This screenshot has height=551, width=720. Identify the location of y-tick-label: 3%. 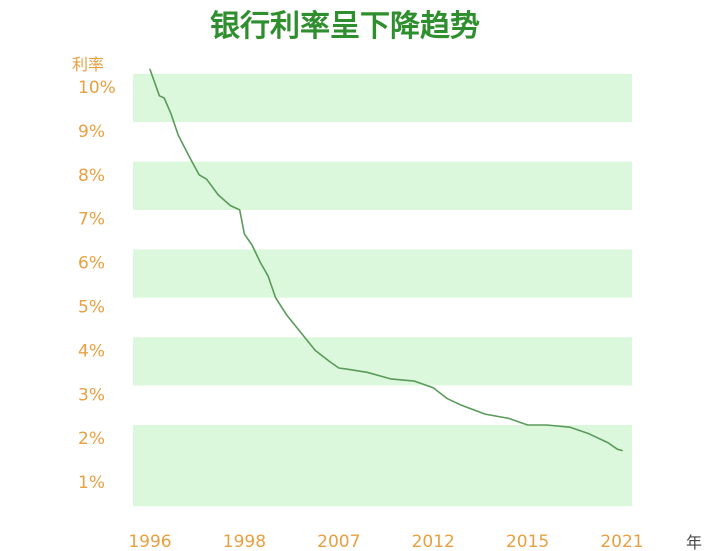
(91, 395).